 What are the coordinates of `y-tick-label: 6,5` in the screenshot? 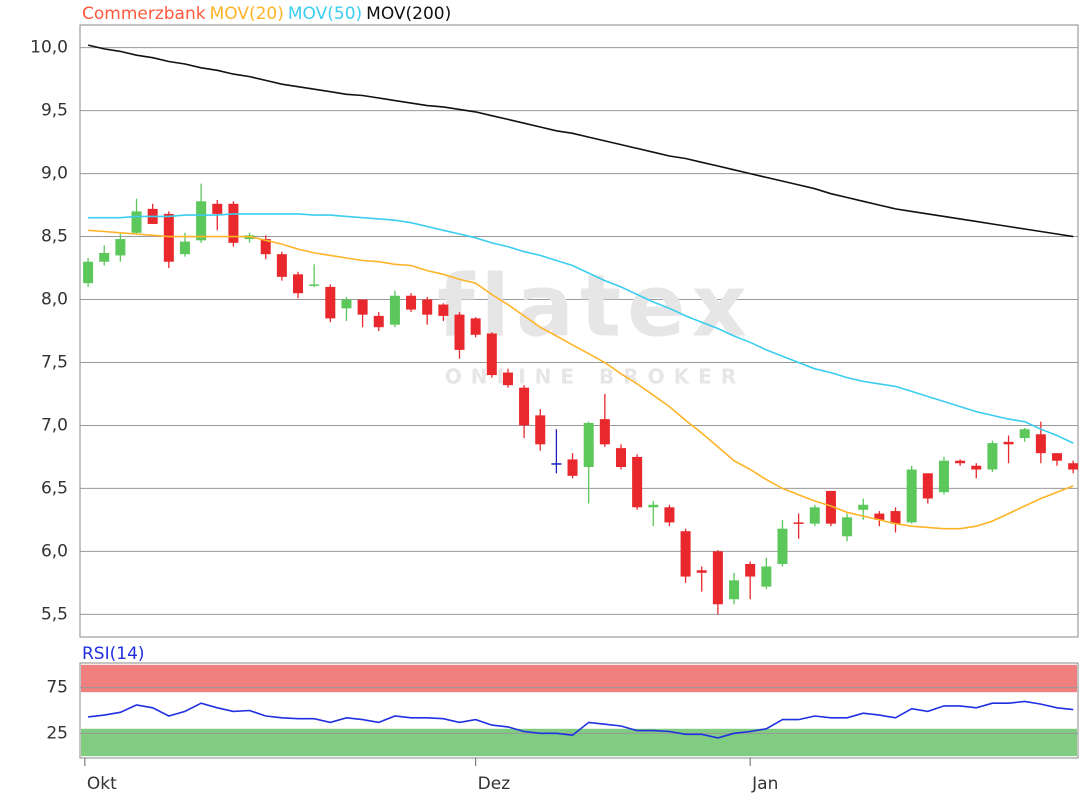 It's located at (54, 488).